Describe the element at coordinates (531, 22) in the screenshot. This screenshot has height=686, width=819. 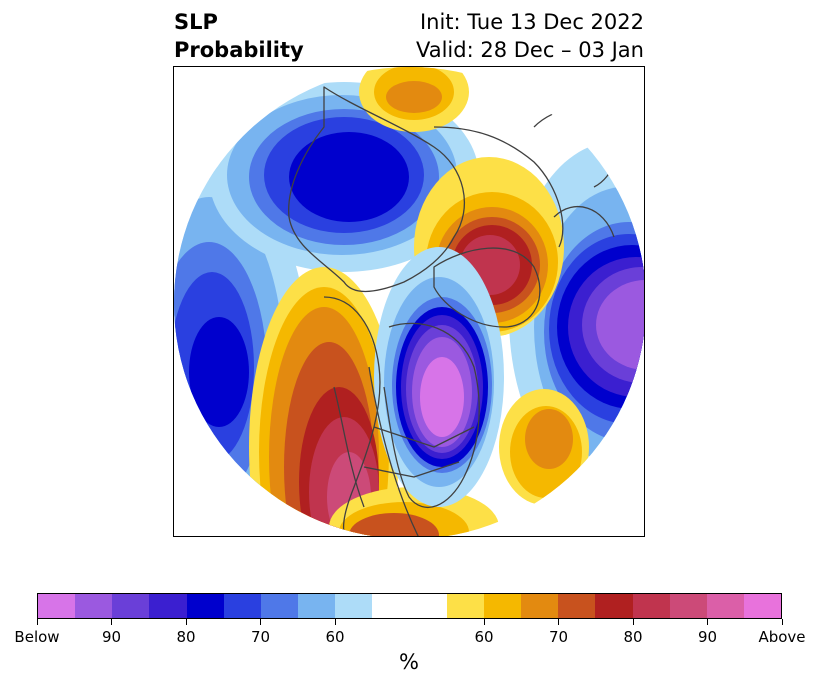
I see `title-init-date: Init: Tue 13 Dec 2022` at that location.